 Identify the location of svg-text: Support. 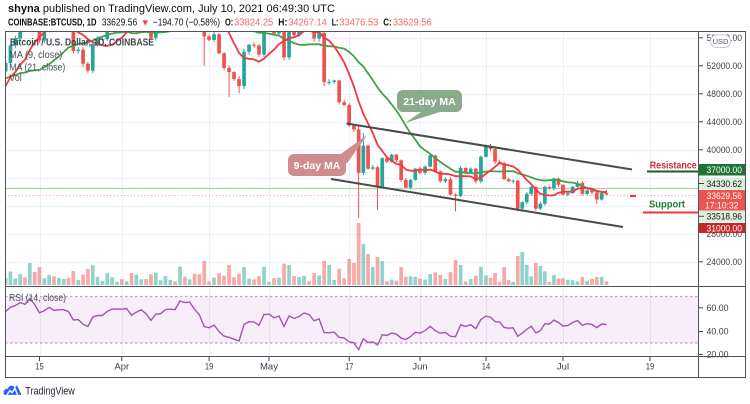
(667, 205).